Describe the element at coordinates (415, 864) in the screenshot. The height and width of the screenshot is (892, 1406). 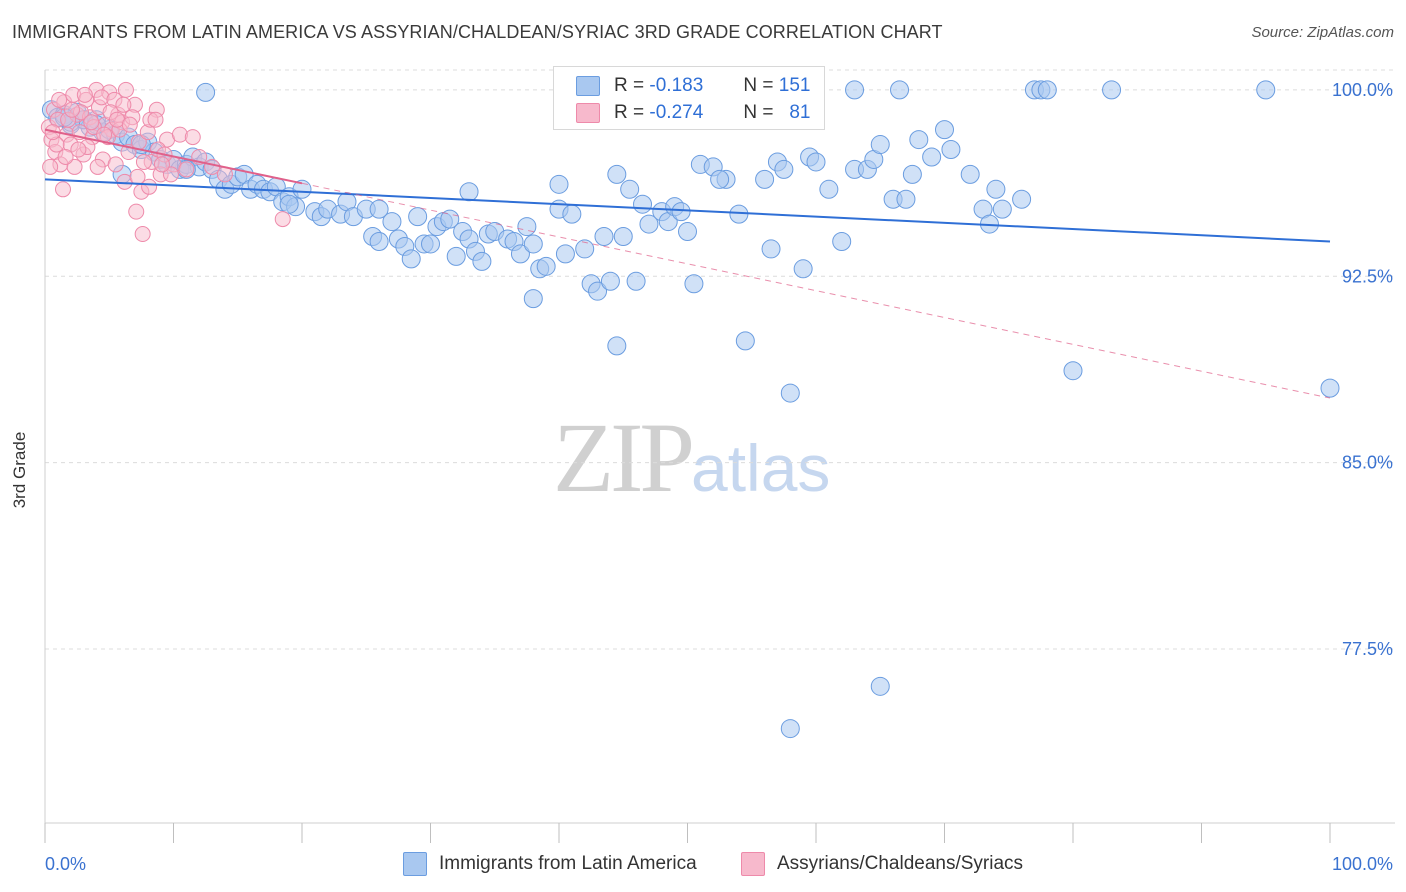
I see `bottom-legend-swatch-blue` at that location.